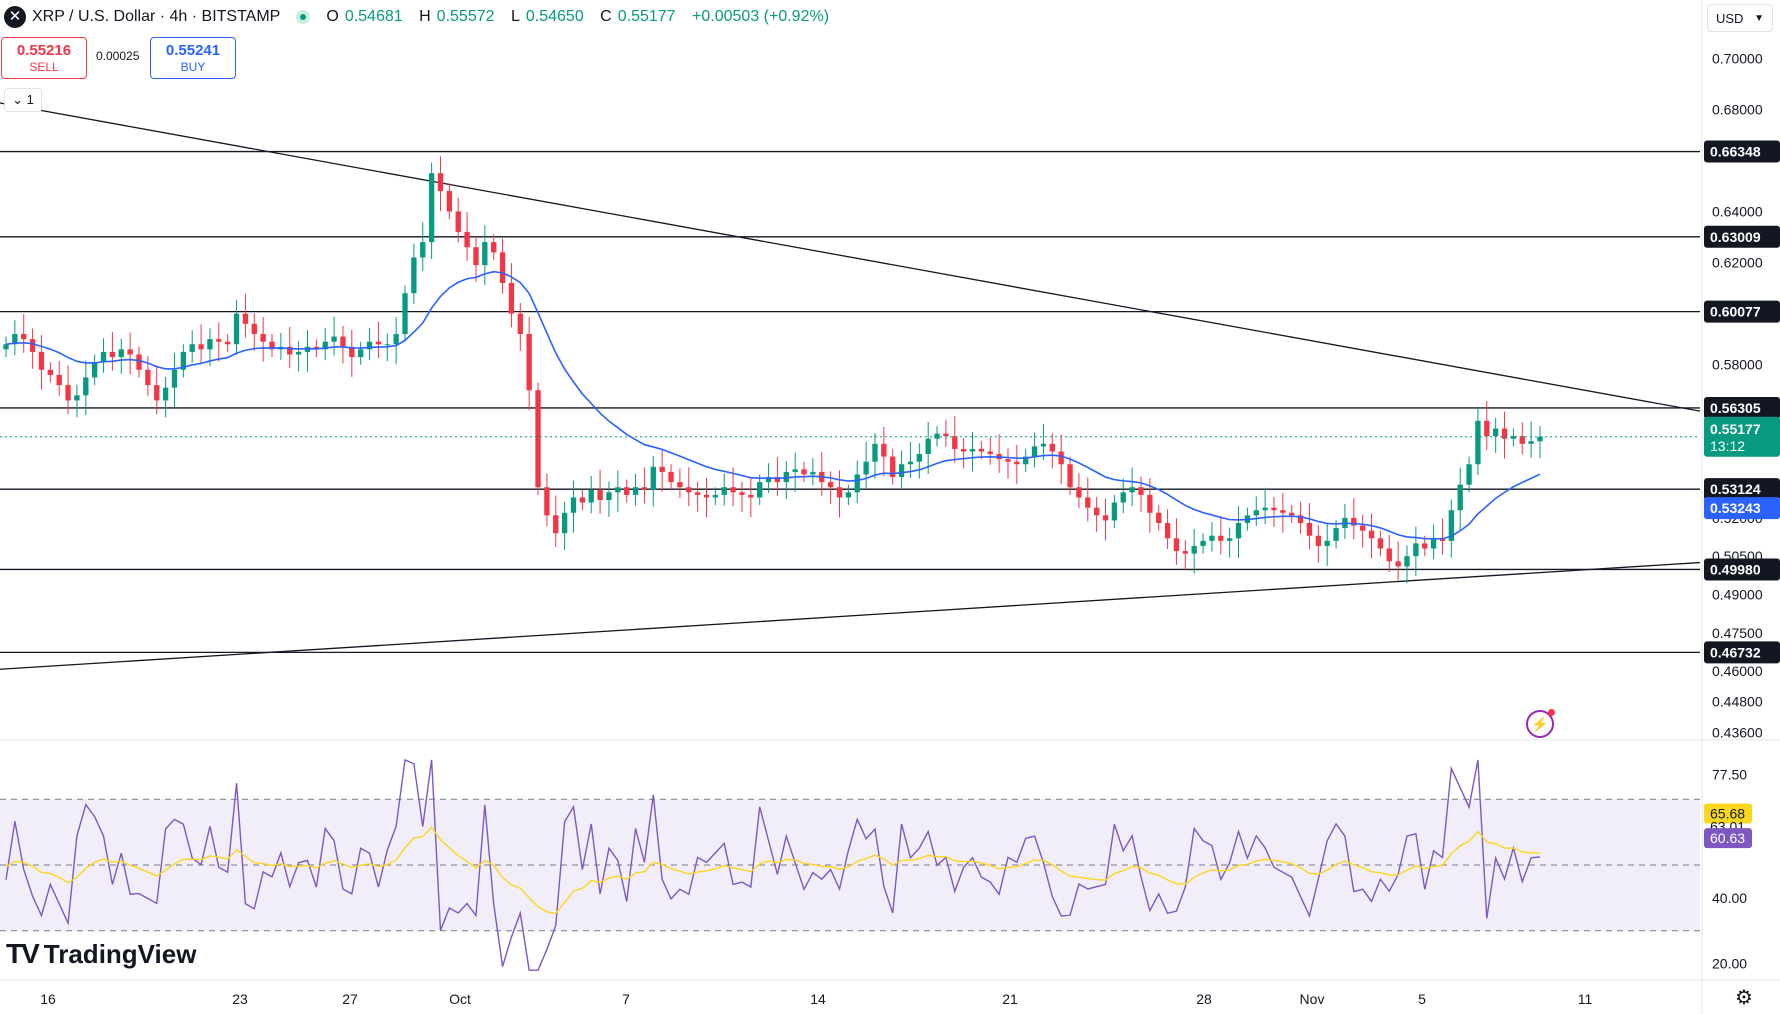 This screenshot has width=1780, height=1014. What do you see at coordinates (120, 953) in the screenshot?
I see `tradingview-wordmark: TradingView` at bounding box center [120, 953].